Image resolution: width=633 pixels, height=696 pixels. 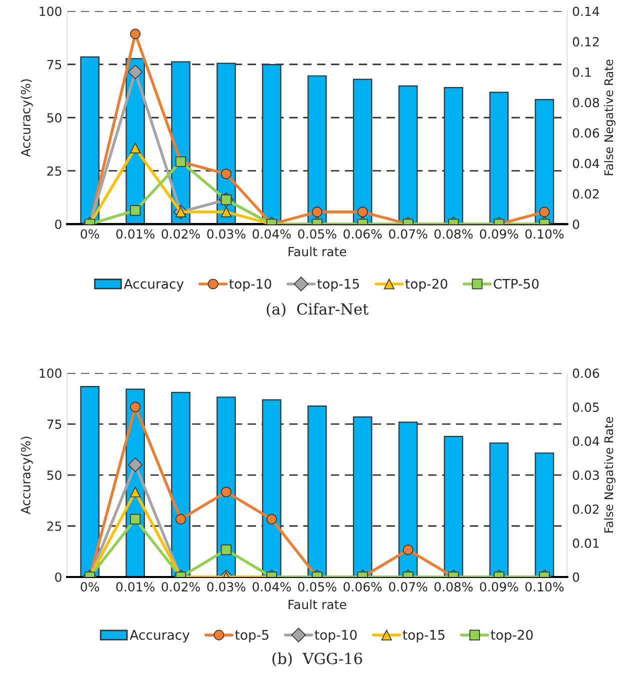 I want to click on y2-tick-label: 0.1, so click(x=581, y=72).